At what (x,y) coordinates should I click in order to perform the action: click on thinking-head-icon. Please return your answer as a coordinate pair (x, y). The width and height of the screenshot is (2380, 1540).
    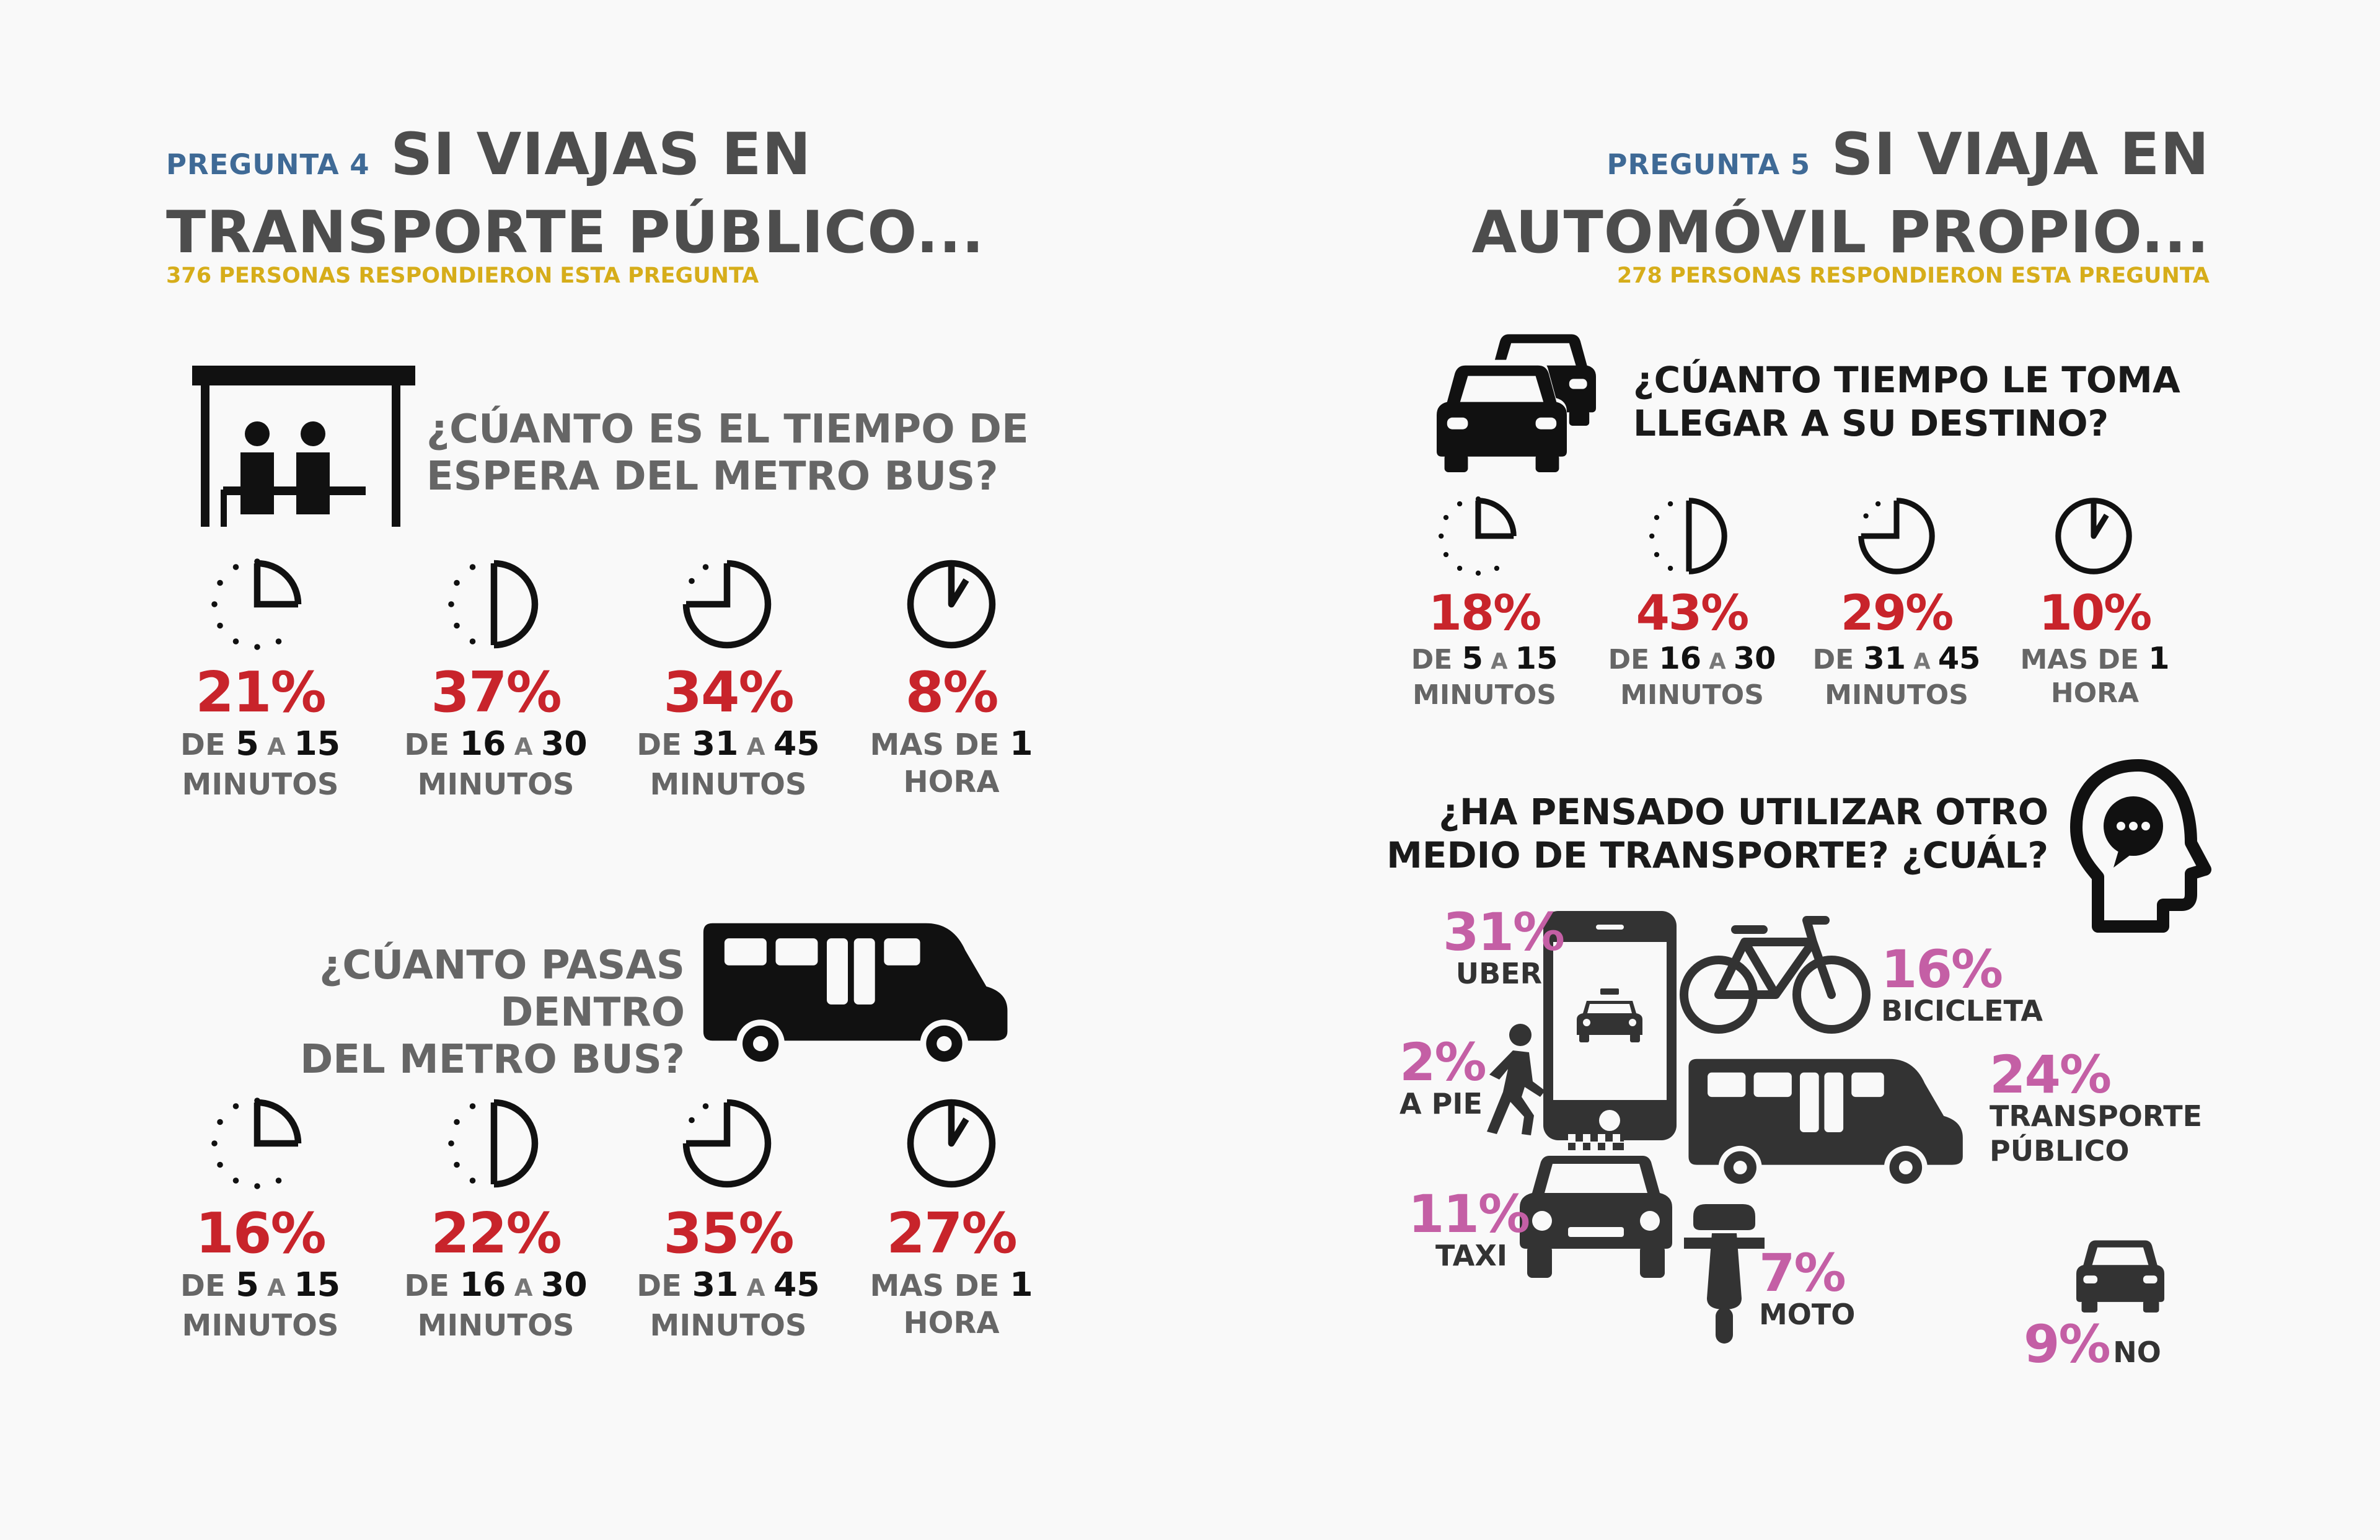
    Looking at the image, I should click on (2140, 846).